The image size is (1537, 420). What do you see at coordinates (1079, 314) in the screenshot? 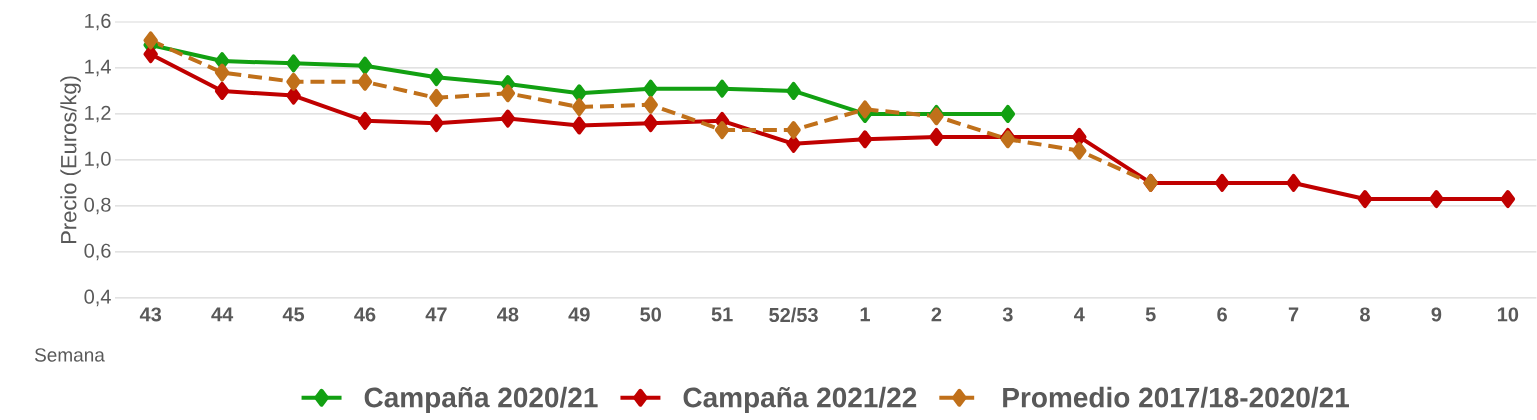
I see `x-tick-label: 4` at bounding box center [1079, 314].